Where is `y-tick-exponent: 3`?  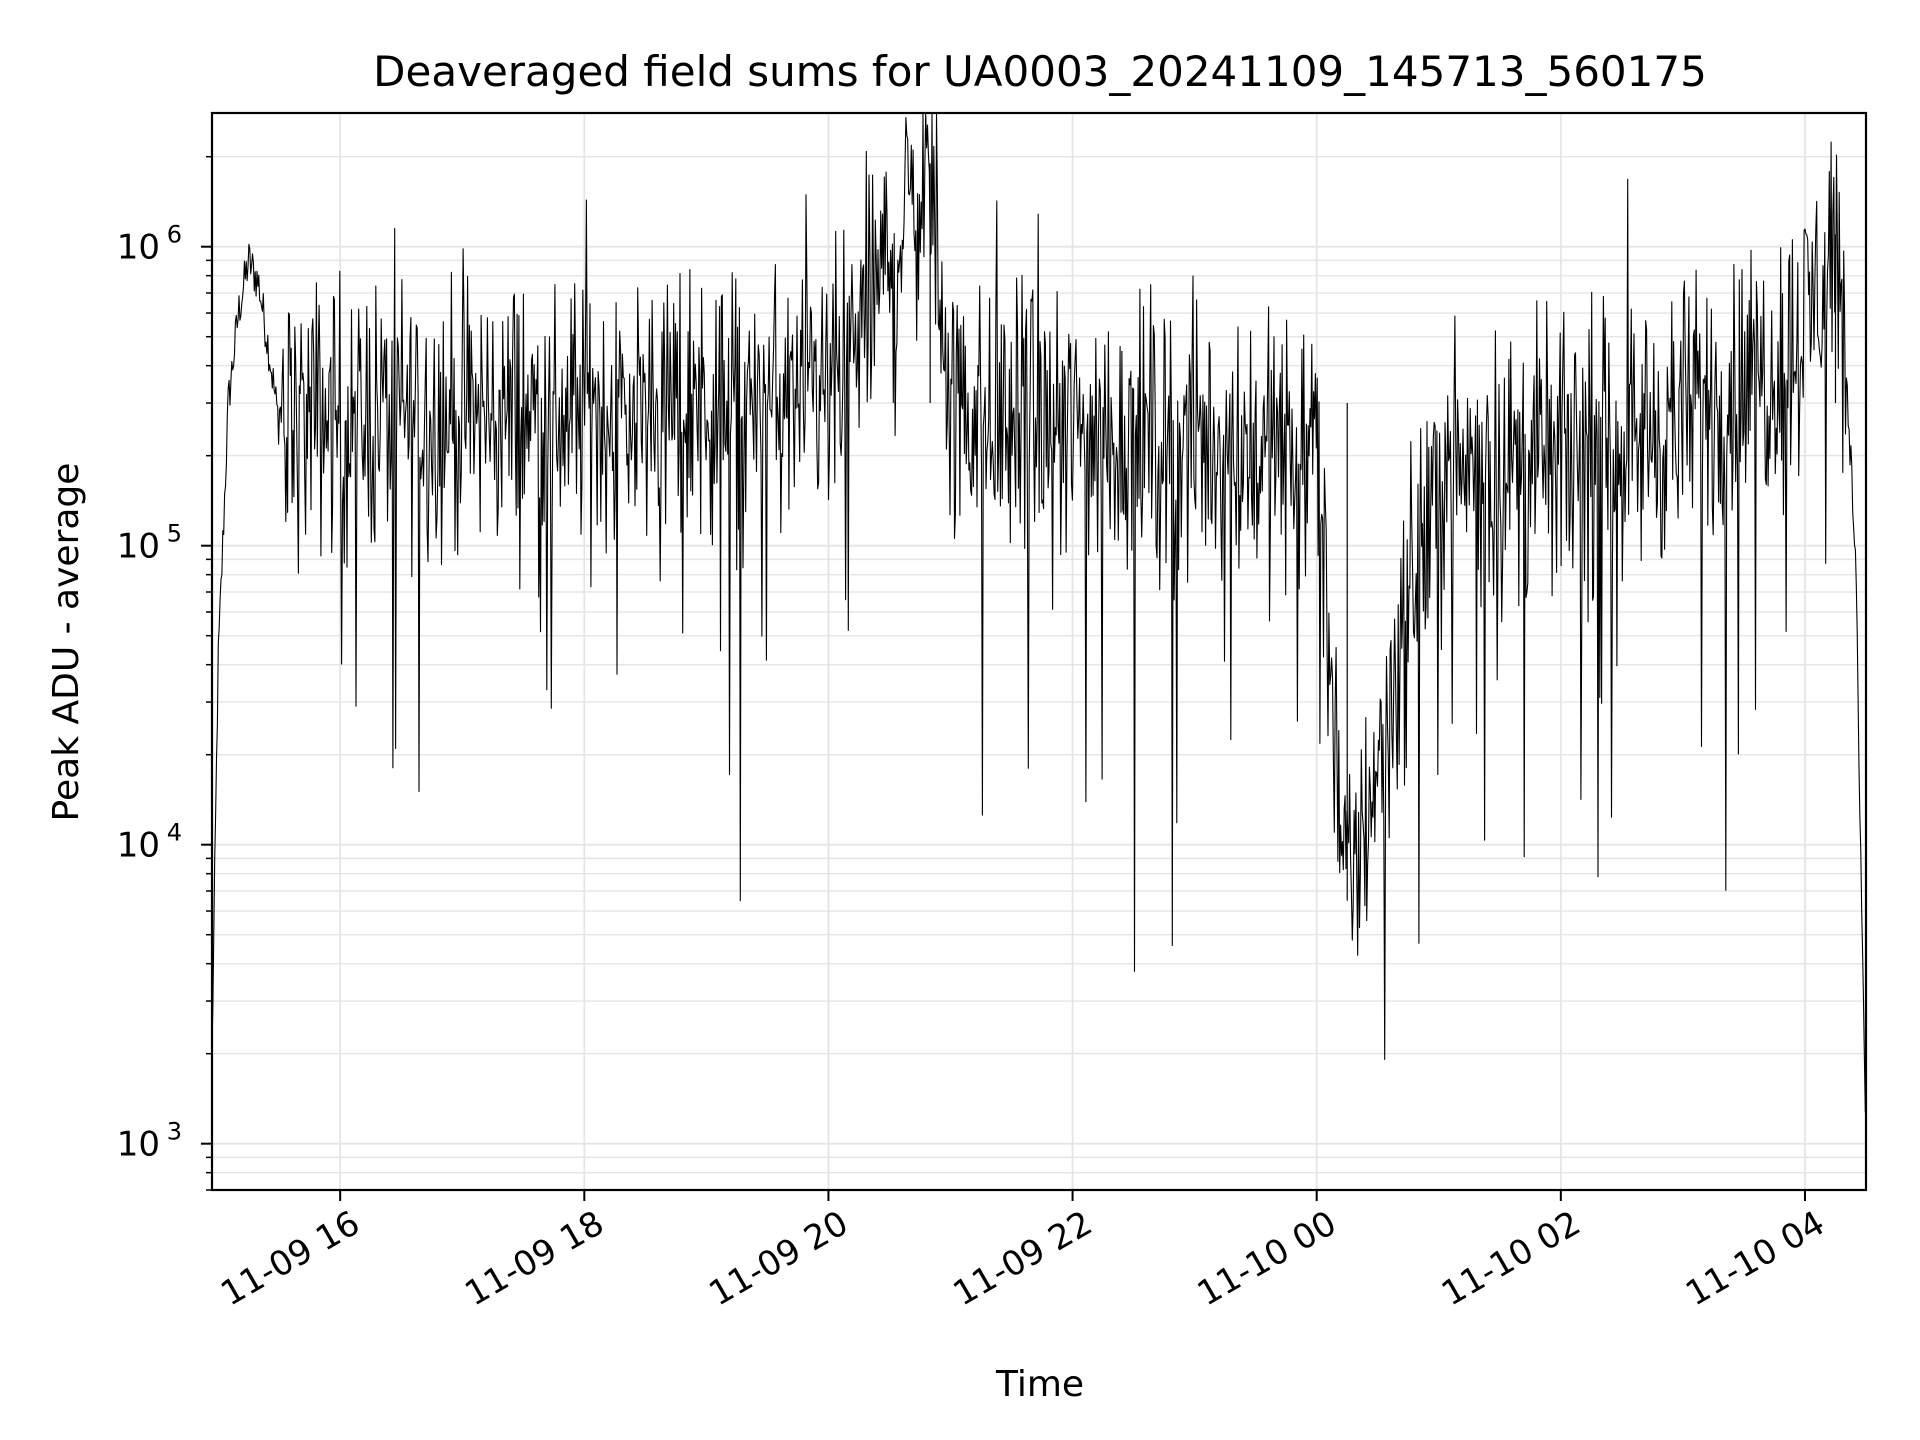 y-tick-exponent: 3 is located at coordinates (174, 1132).